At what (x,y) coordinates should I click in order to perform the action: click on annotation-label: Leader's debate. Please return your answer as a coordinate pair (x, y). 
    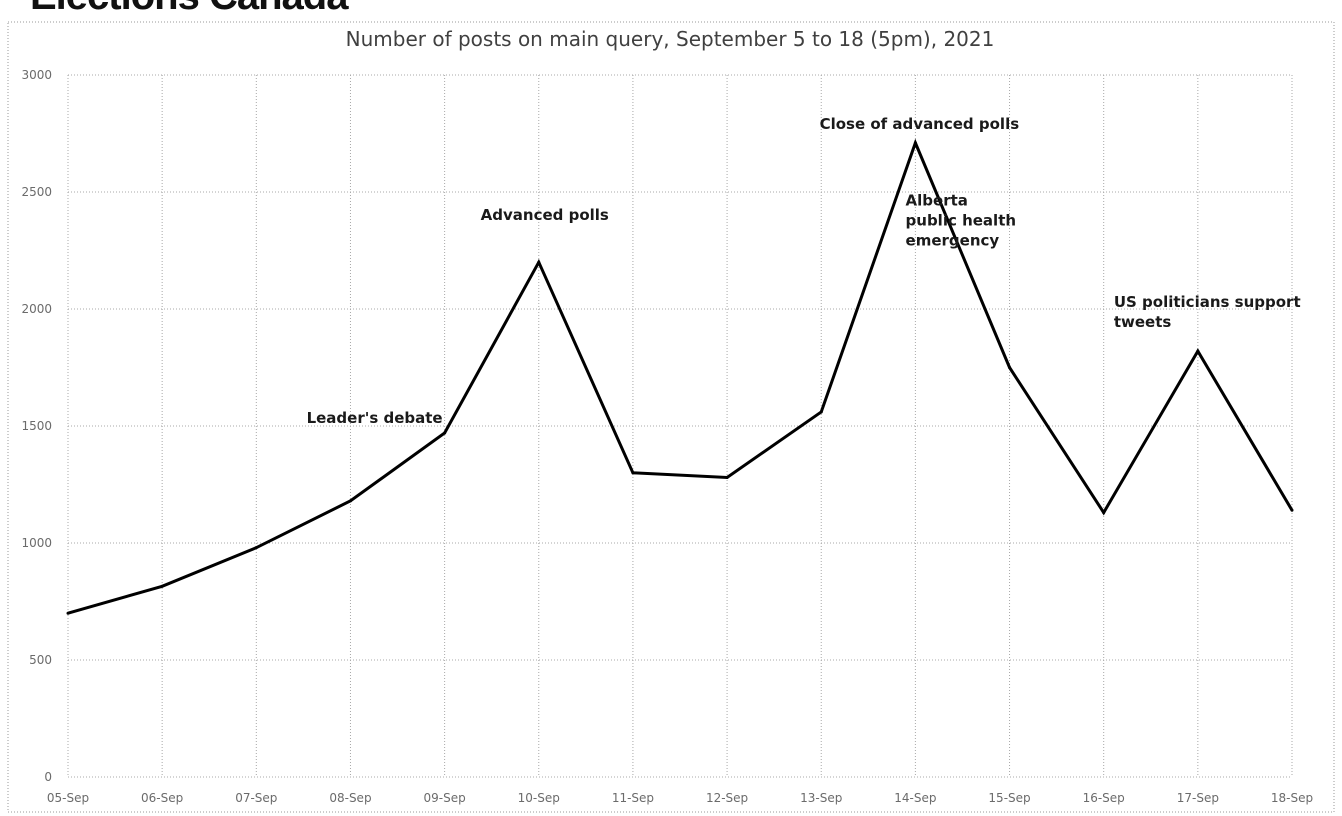
    Looking at the image, I should click on (375, 418).